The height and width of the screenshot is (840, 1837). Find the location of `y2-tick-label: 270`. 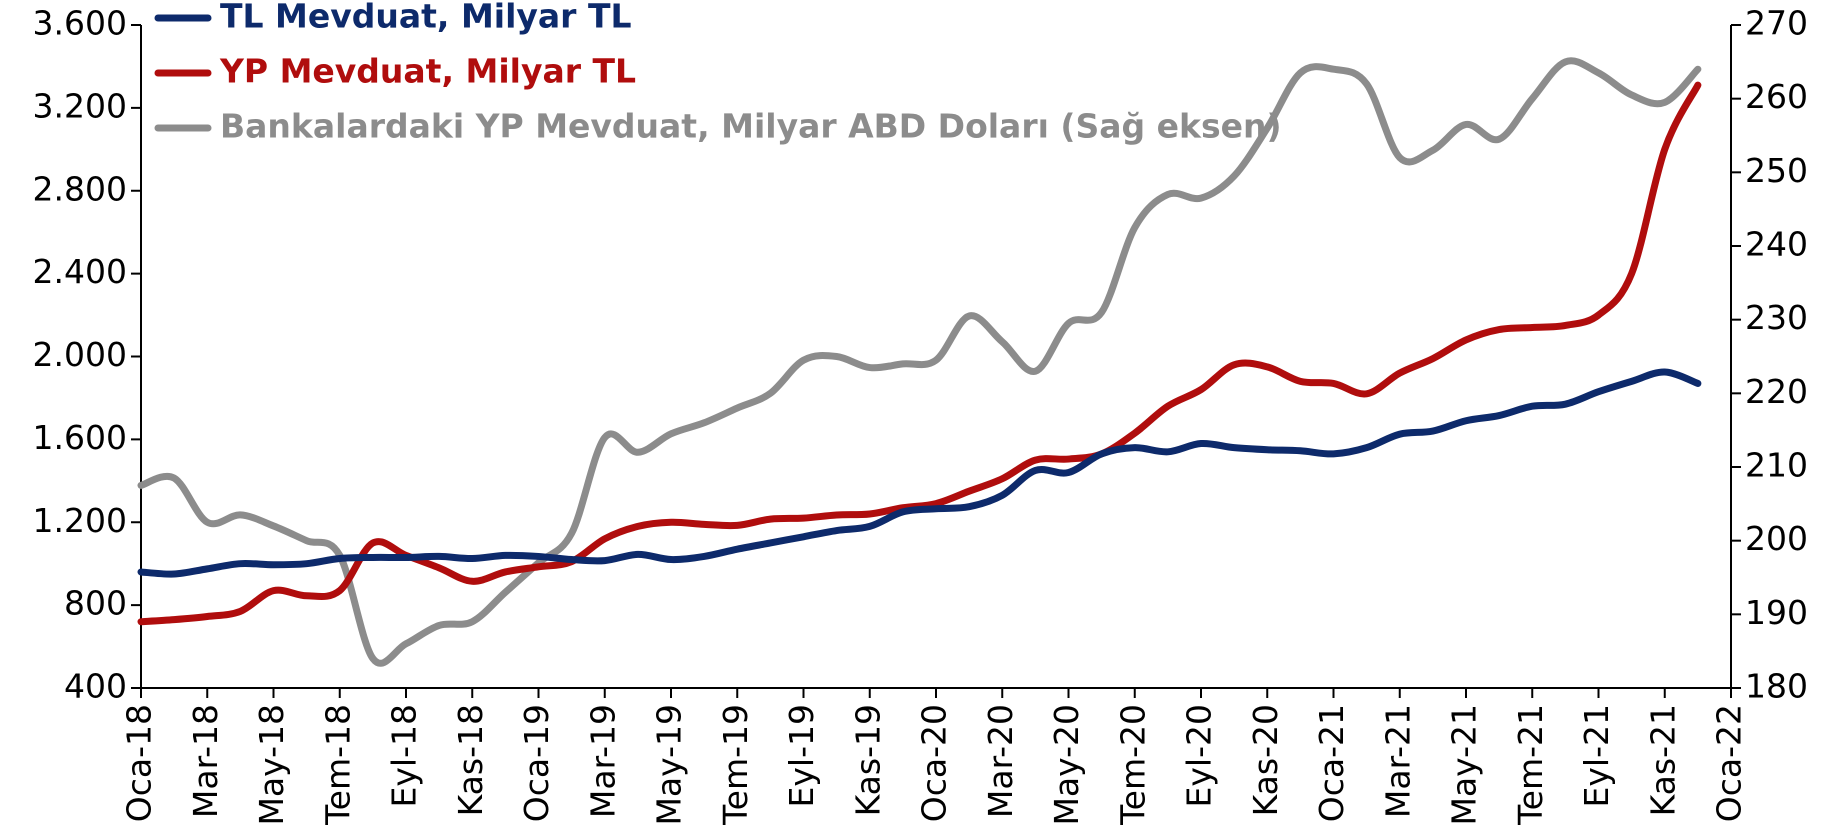

y2-tick-label: 270 is located at coordinates (1776, 23).